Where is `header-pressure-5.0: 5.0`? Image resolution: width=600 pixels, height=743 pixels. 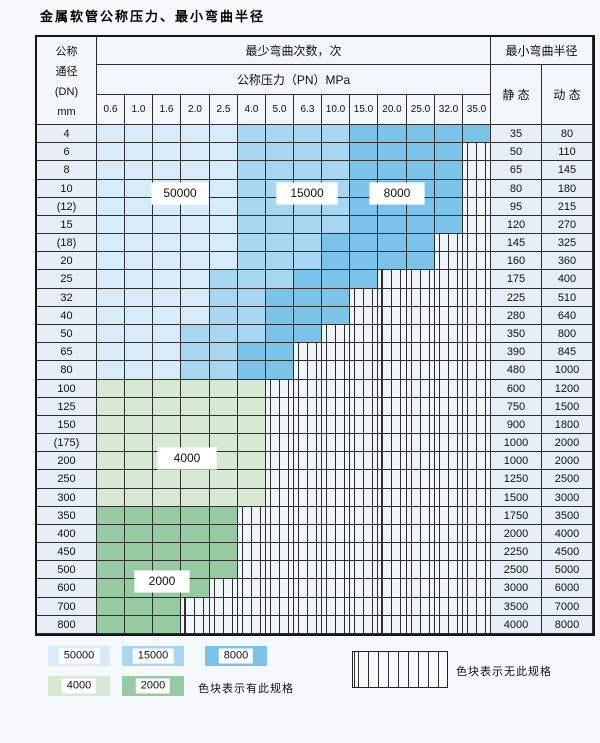
header-pressure-5.0: 5.0 is located at coordinates (280, 110).